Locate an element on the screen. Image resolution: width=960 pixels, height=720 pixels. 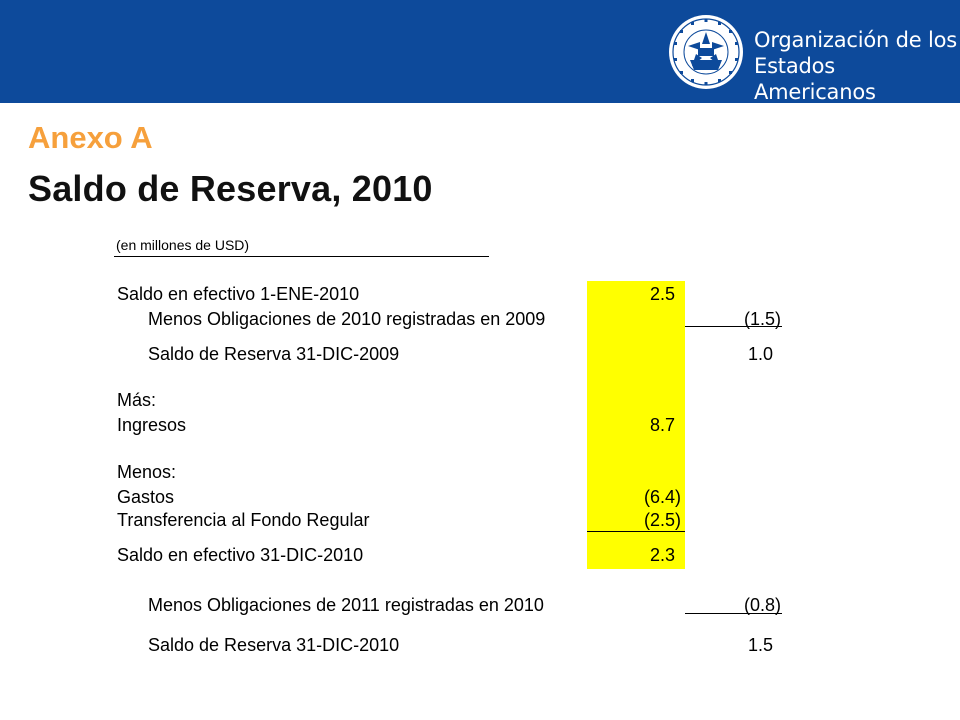
annex-title: Anexo A is located at coordinates (90, 137).